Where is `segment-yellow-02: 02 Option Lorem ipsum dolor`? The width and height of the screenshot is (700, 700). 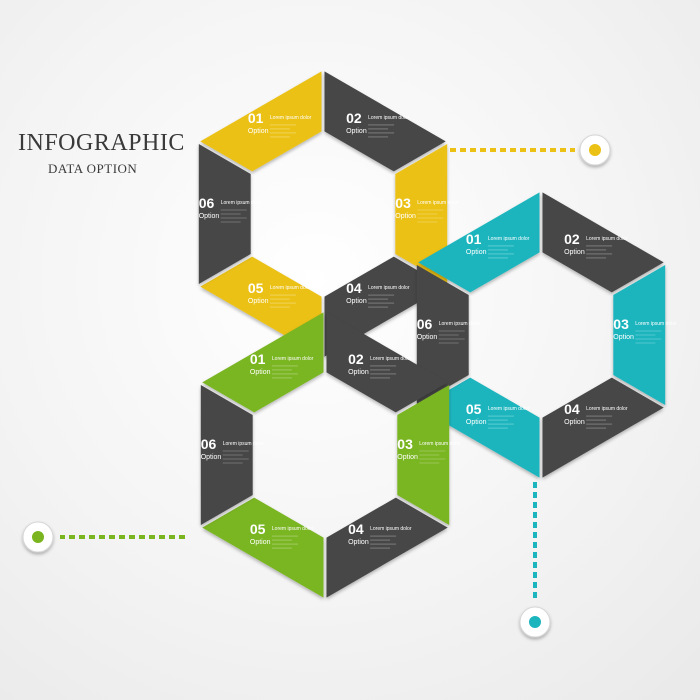
segment-yellow-02: 02 Option Lorem ipsum dolor is located at coordinates (385, 121).